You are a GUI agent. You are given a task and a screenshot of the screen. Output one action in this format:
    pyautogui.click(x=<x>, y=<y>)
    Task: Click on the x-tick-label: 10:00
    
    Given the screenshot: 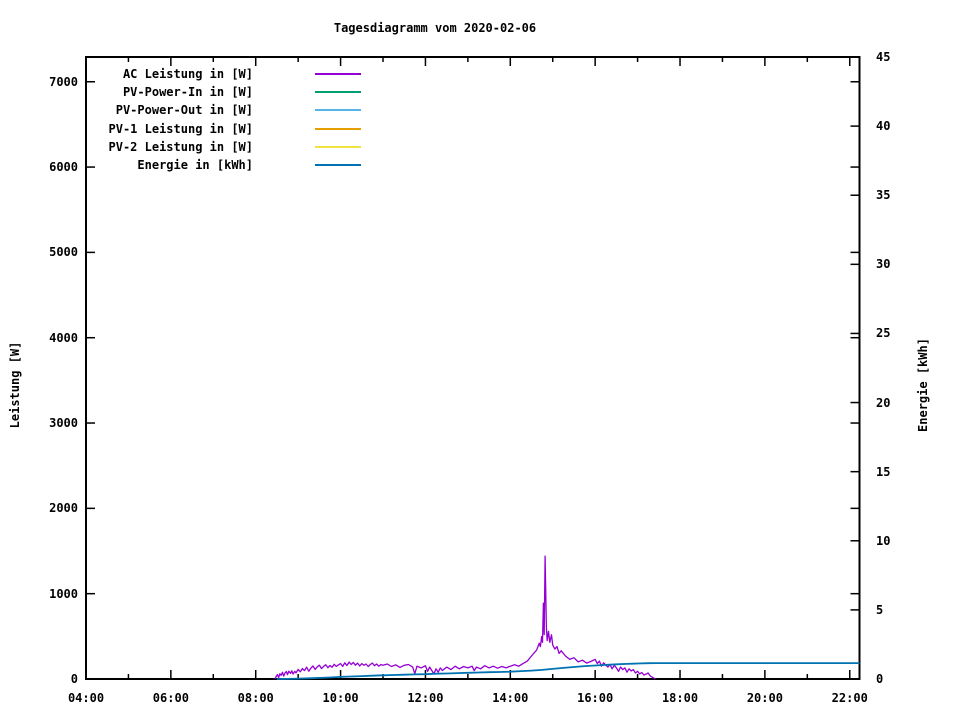 What is the action you would take?
    pyautogui.click(x=340, y=698)
    